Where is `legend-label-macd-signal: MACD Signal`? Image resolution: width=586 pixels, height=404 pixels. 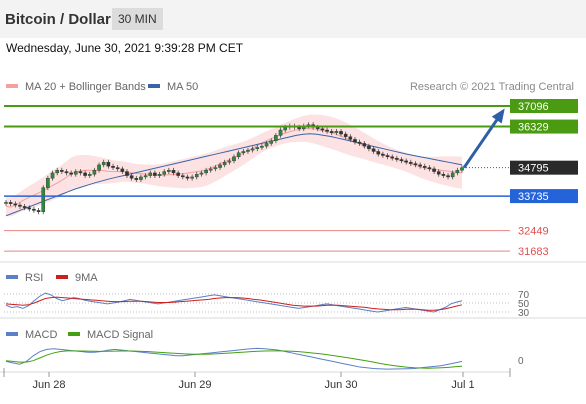
legend-label-macd-signal: MACD Signal is located at coordinates (120, 335).